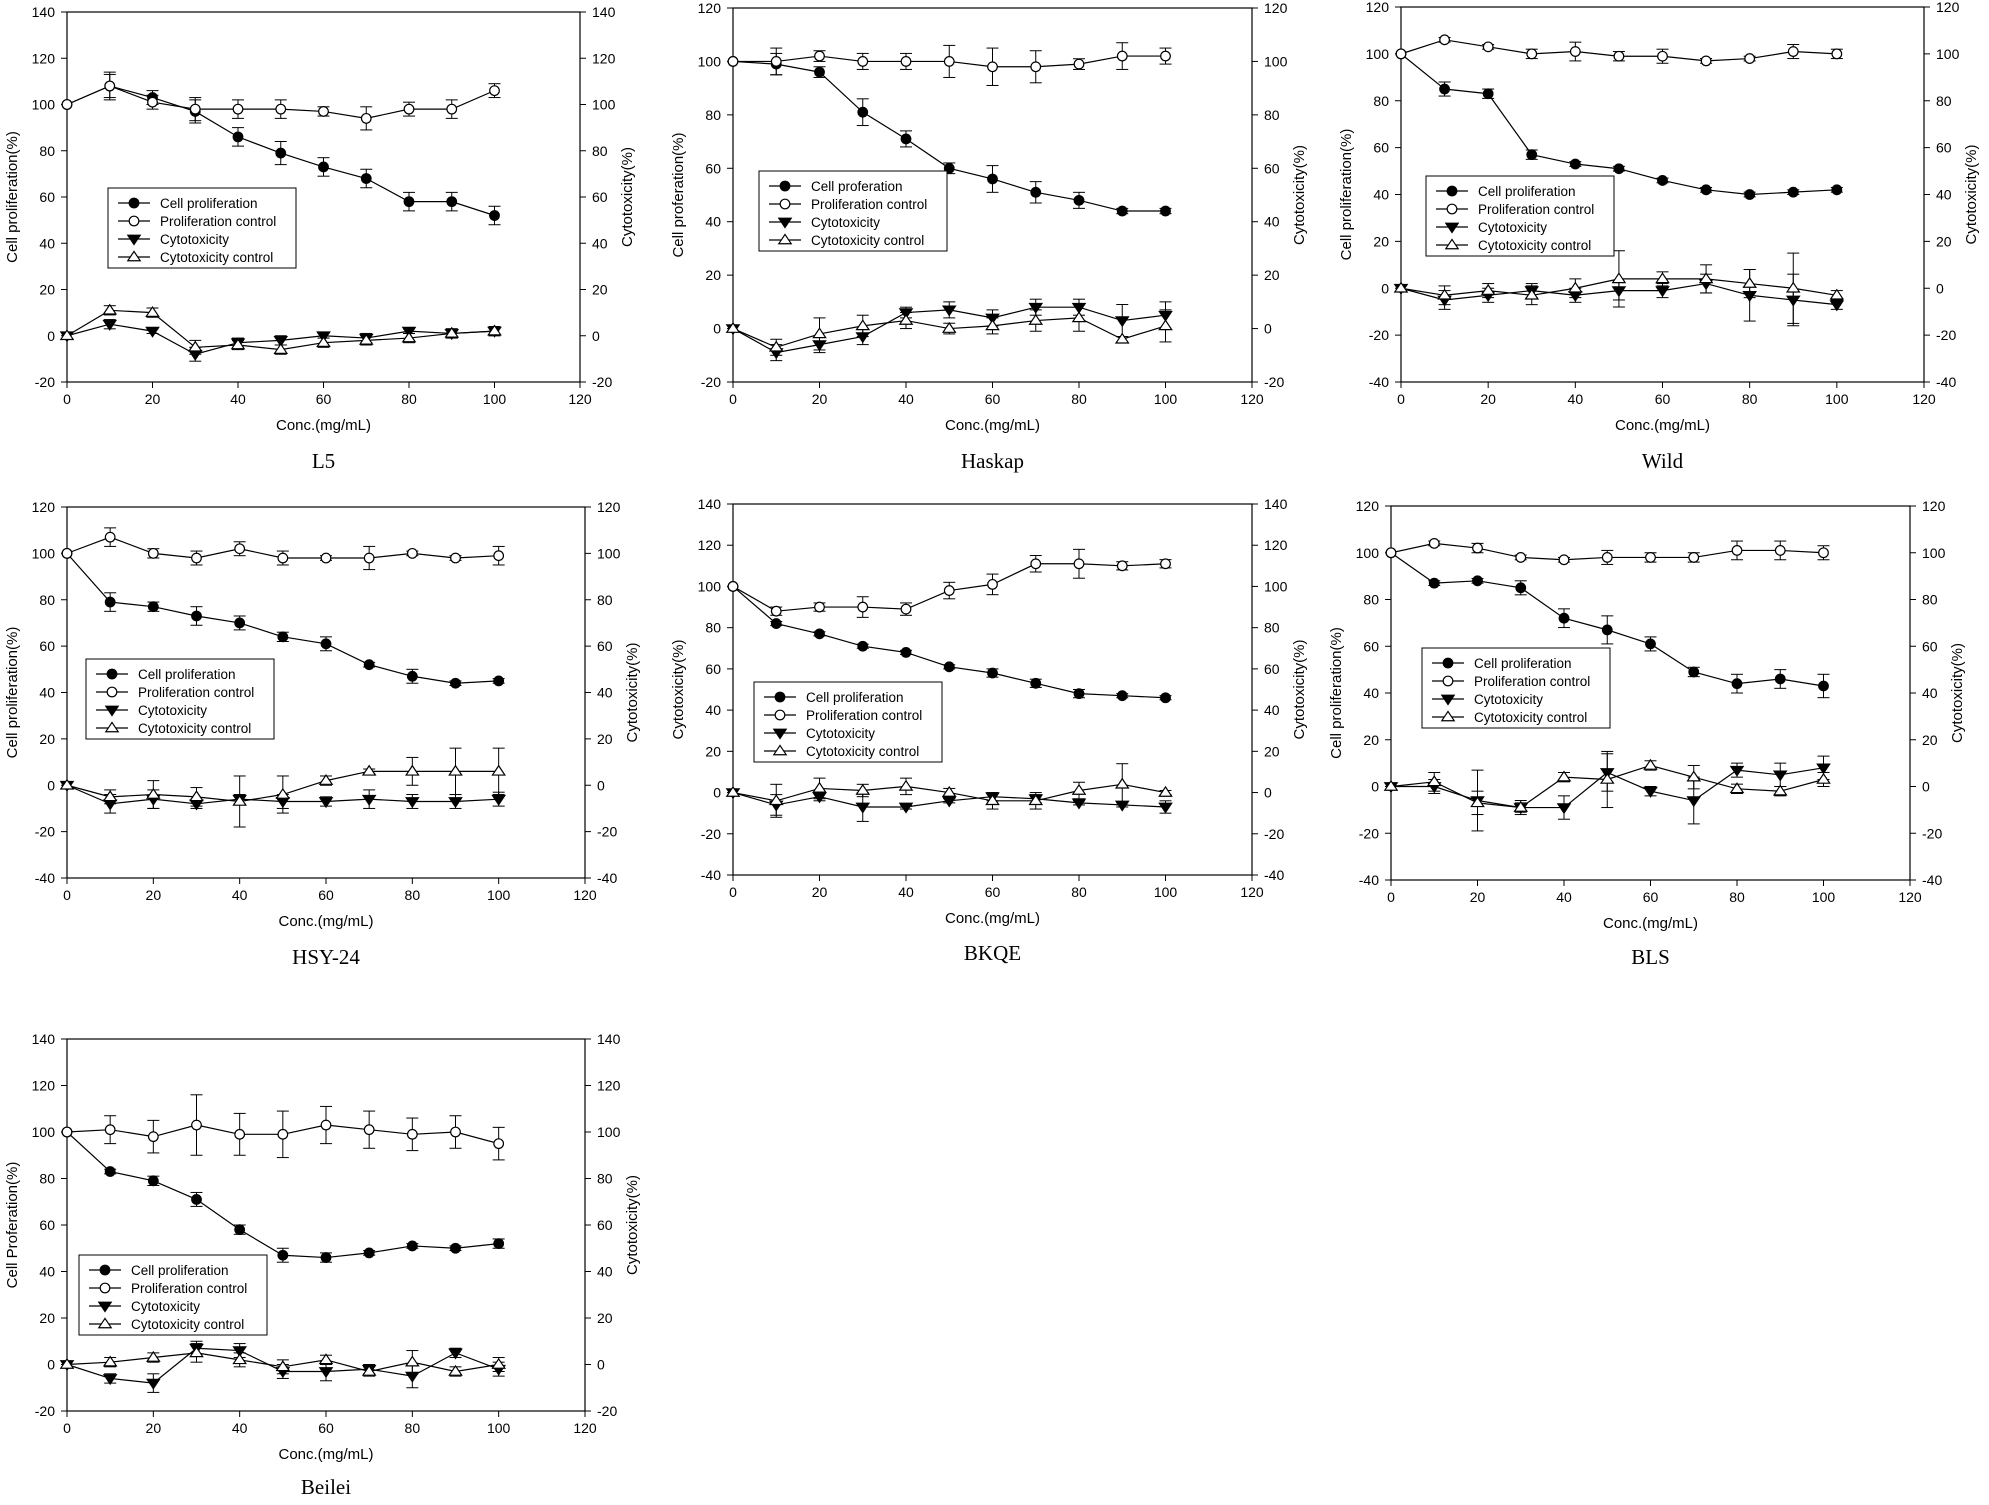 The height and width of the screenshot is (1505, 1989). I want to click on x-tick-label: 60, so click(324, 399).